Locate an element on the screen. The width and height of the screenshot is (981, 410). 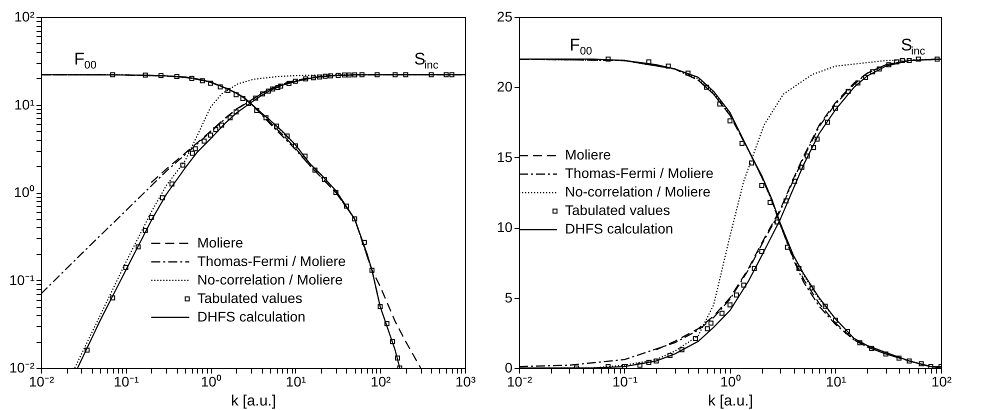
y-tick-label: 10⁻¹ is located at coordinates (22, 280).